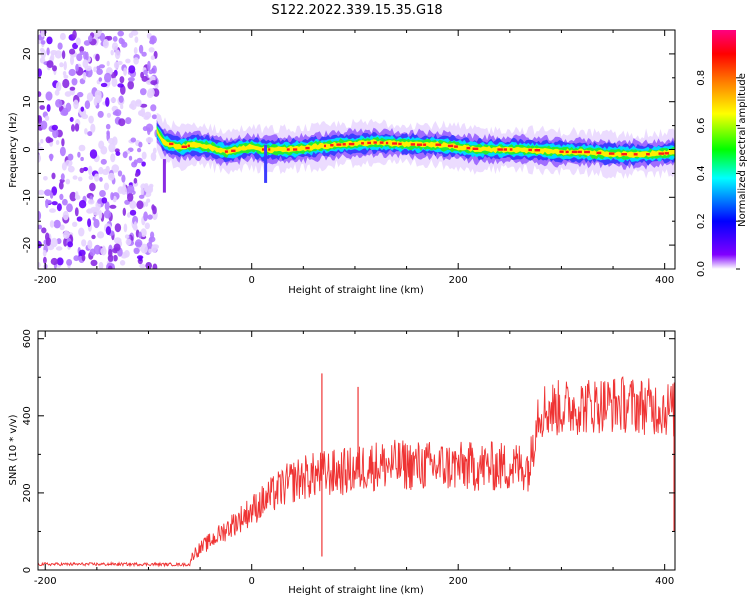 The height and width of the screenshot is (600, 750). Describe the element at coordinates (27, 101) in the screenshot. I see `y-tick-label: 10` at that location.